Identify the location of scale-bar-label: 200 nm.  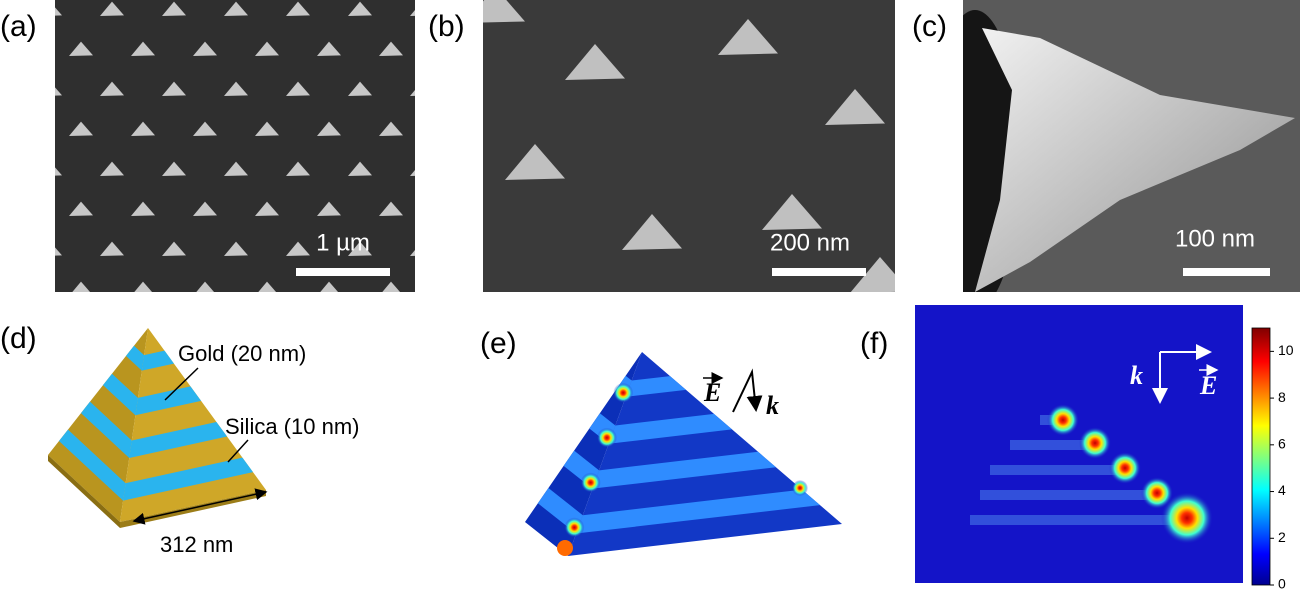
(810, 242).